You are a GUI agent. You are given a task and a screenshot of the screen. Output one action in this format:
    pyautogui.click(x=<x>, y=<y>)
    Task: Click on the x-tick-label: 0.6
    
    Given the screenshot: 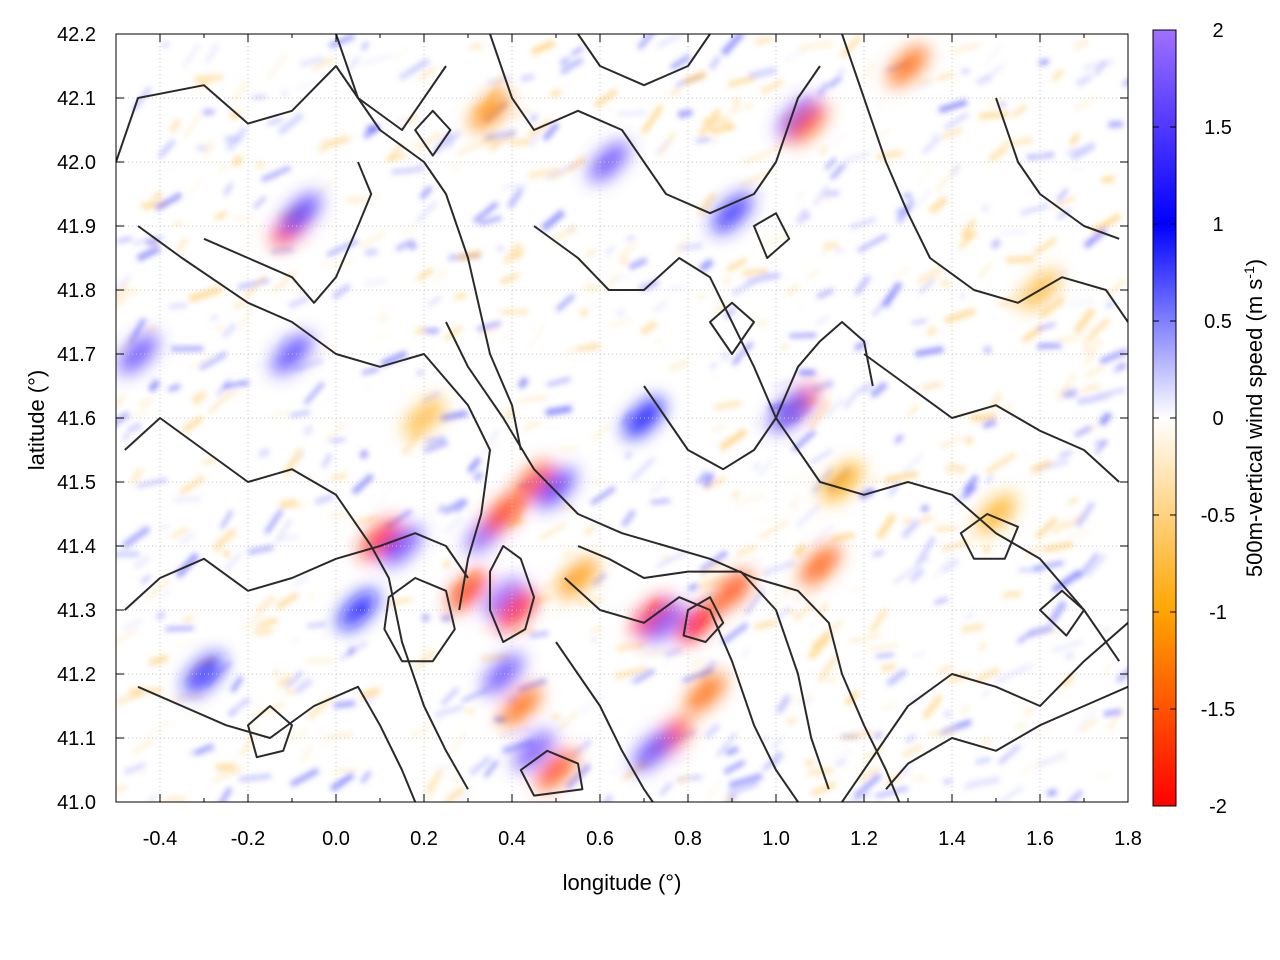 What is the action you would take?
    pyautogui.click(x=600, y=839)
    